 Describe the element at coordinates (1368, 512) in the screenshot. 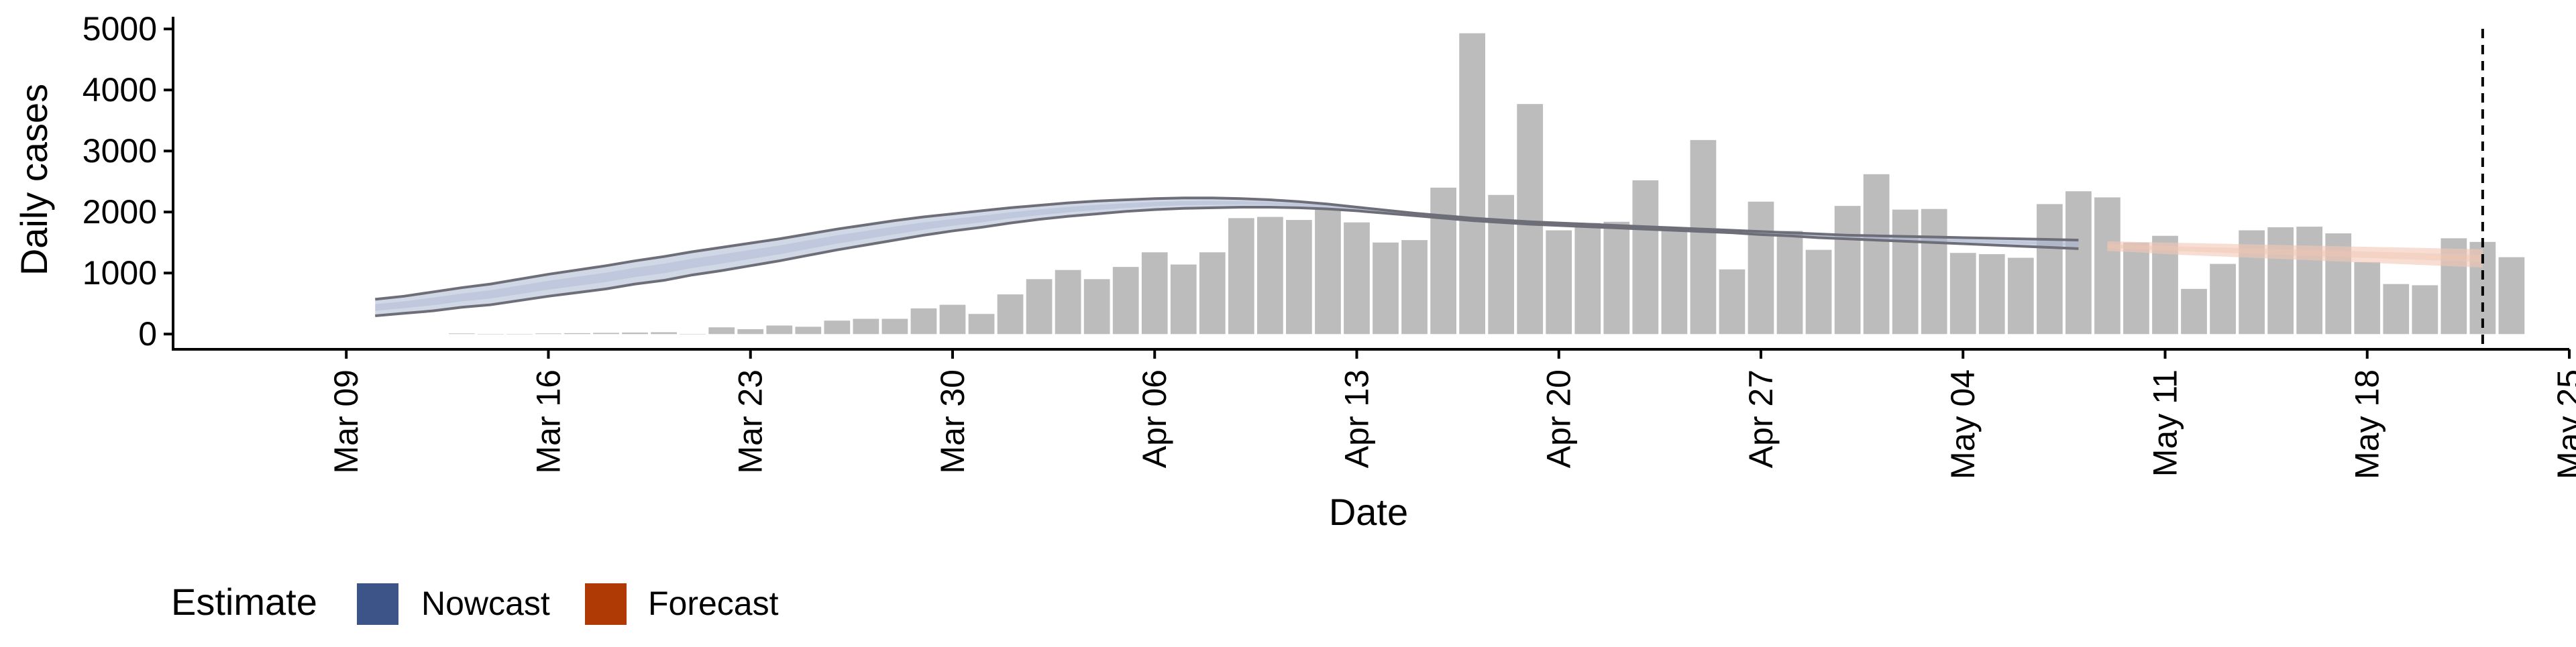

I see `x-axis-title: Date` at that location.